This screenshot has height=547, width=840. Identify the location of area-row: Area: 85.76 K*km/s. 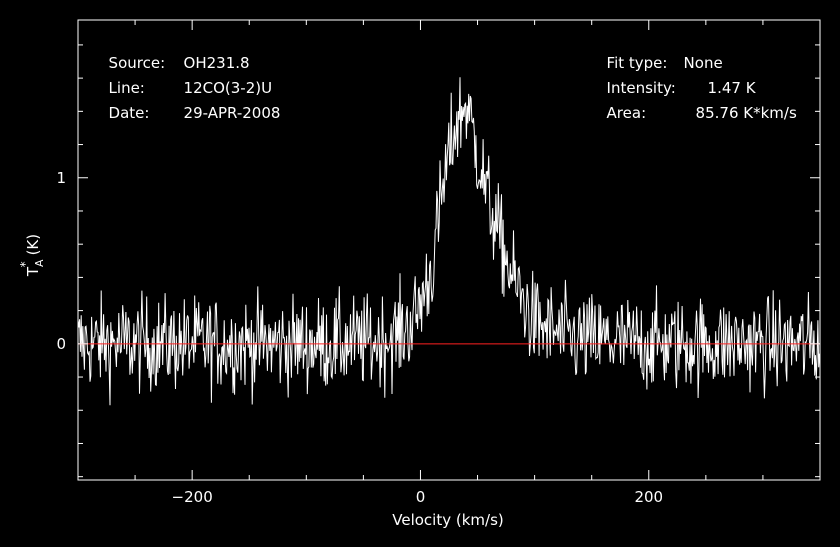
(697, 104).